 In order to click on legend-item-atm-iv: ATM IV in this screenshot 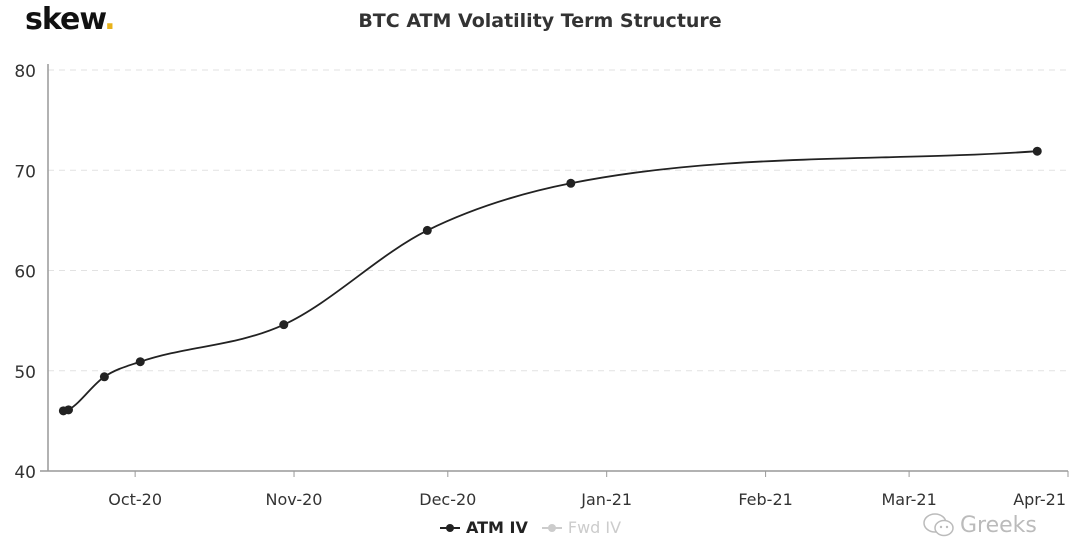, I will do `click(484, 527)`.